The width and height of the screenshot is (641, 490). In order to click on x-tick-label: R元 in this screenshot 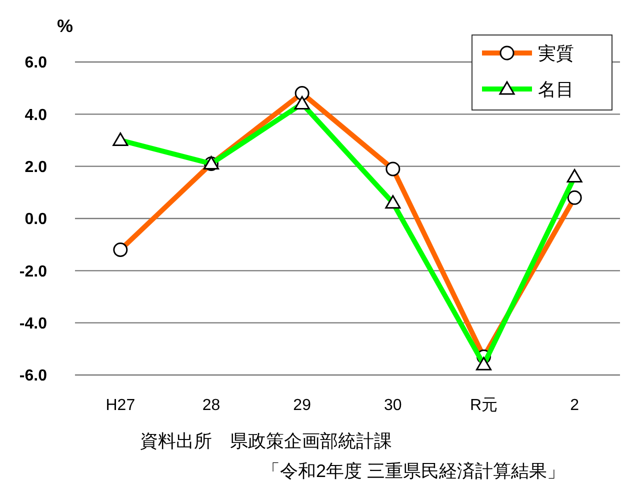, I will do `click(484, 405)`.